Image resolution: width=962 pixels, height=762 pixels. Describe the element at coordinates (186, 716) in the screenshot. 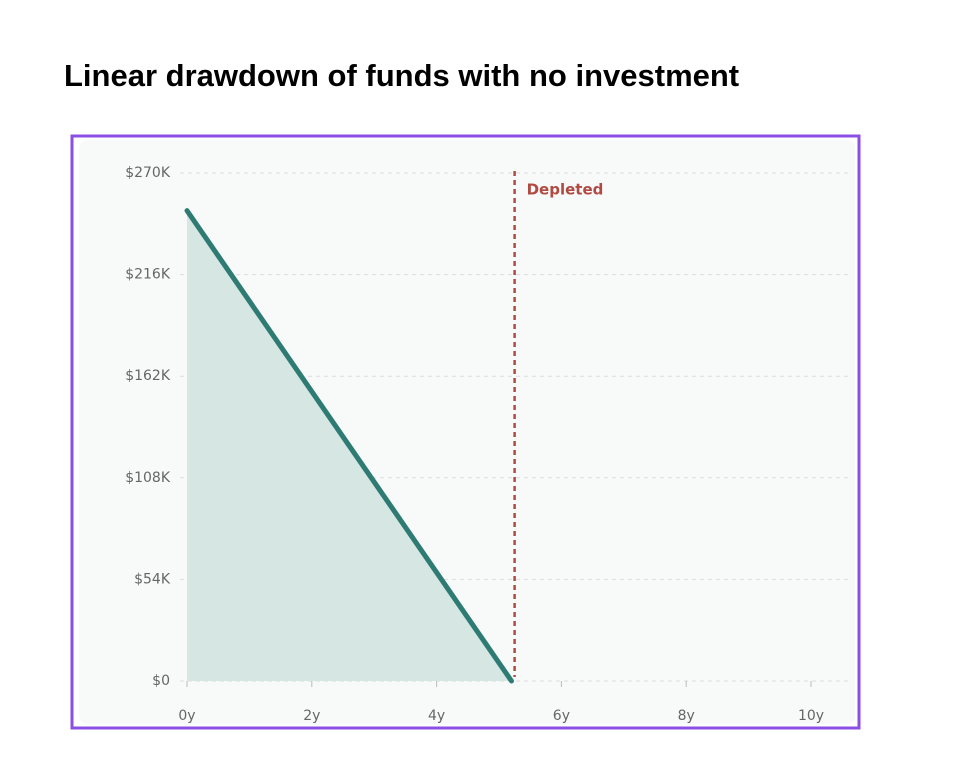

I see `x-tick-label: 0y` at that location.